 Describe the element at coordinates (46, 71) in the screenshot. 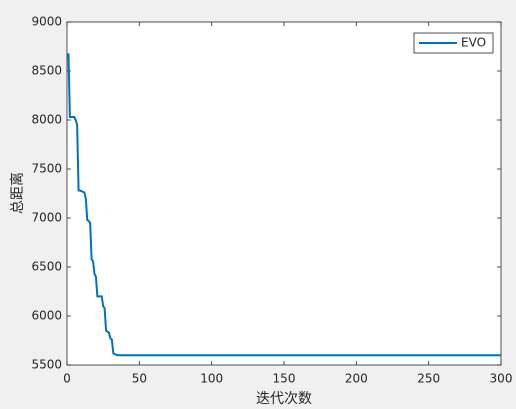

I see `y-tick-label: 8500` at that location.